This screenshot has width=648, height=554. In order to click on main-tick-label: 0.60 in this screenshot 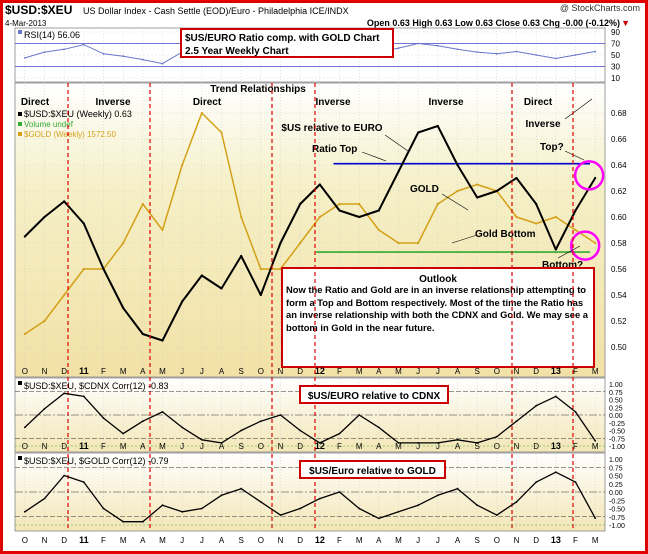, I will do `click(619, 217)`.